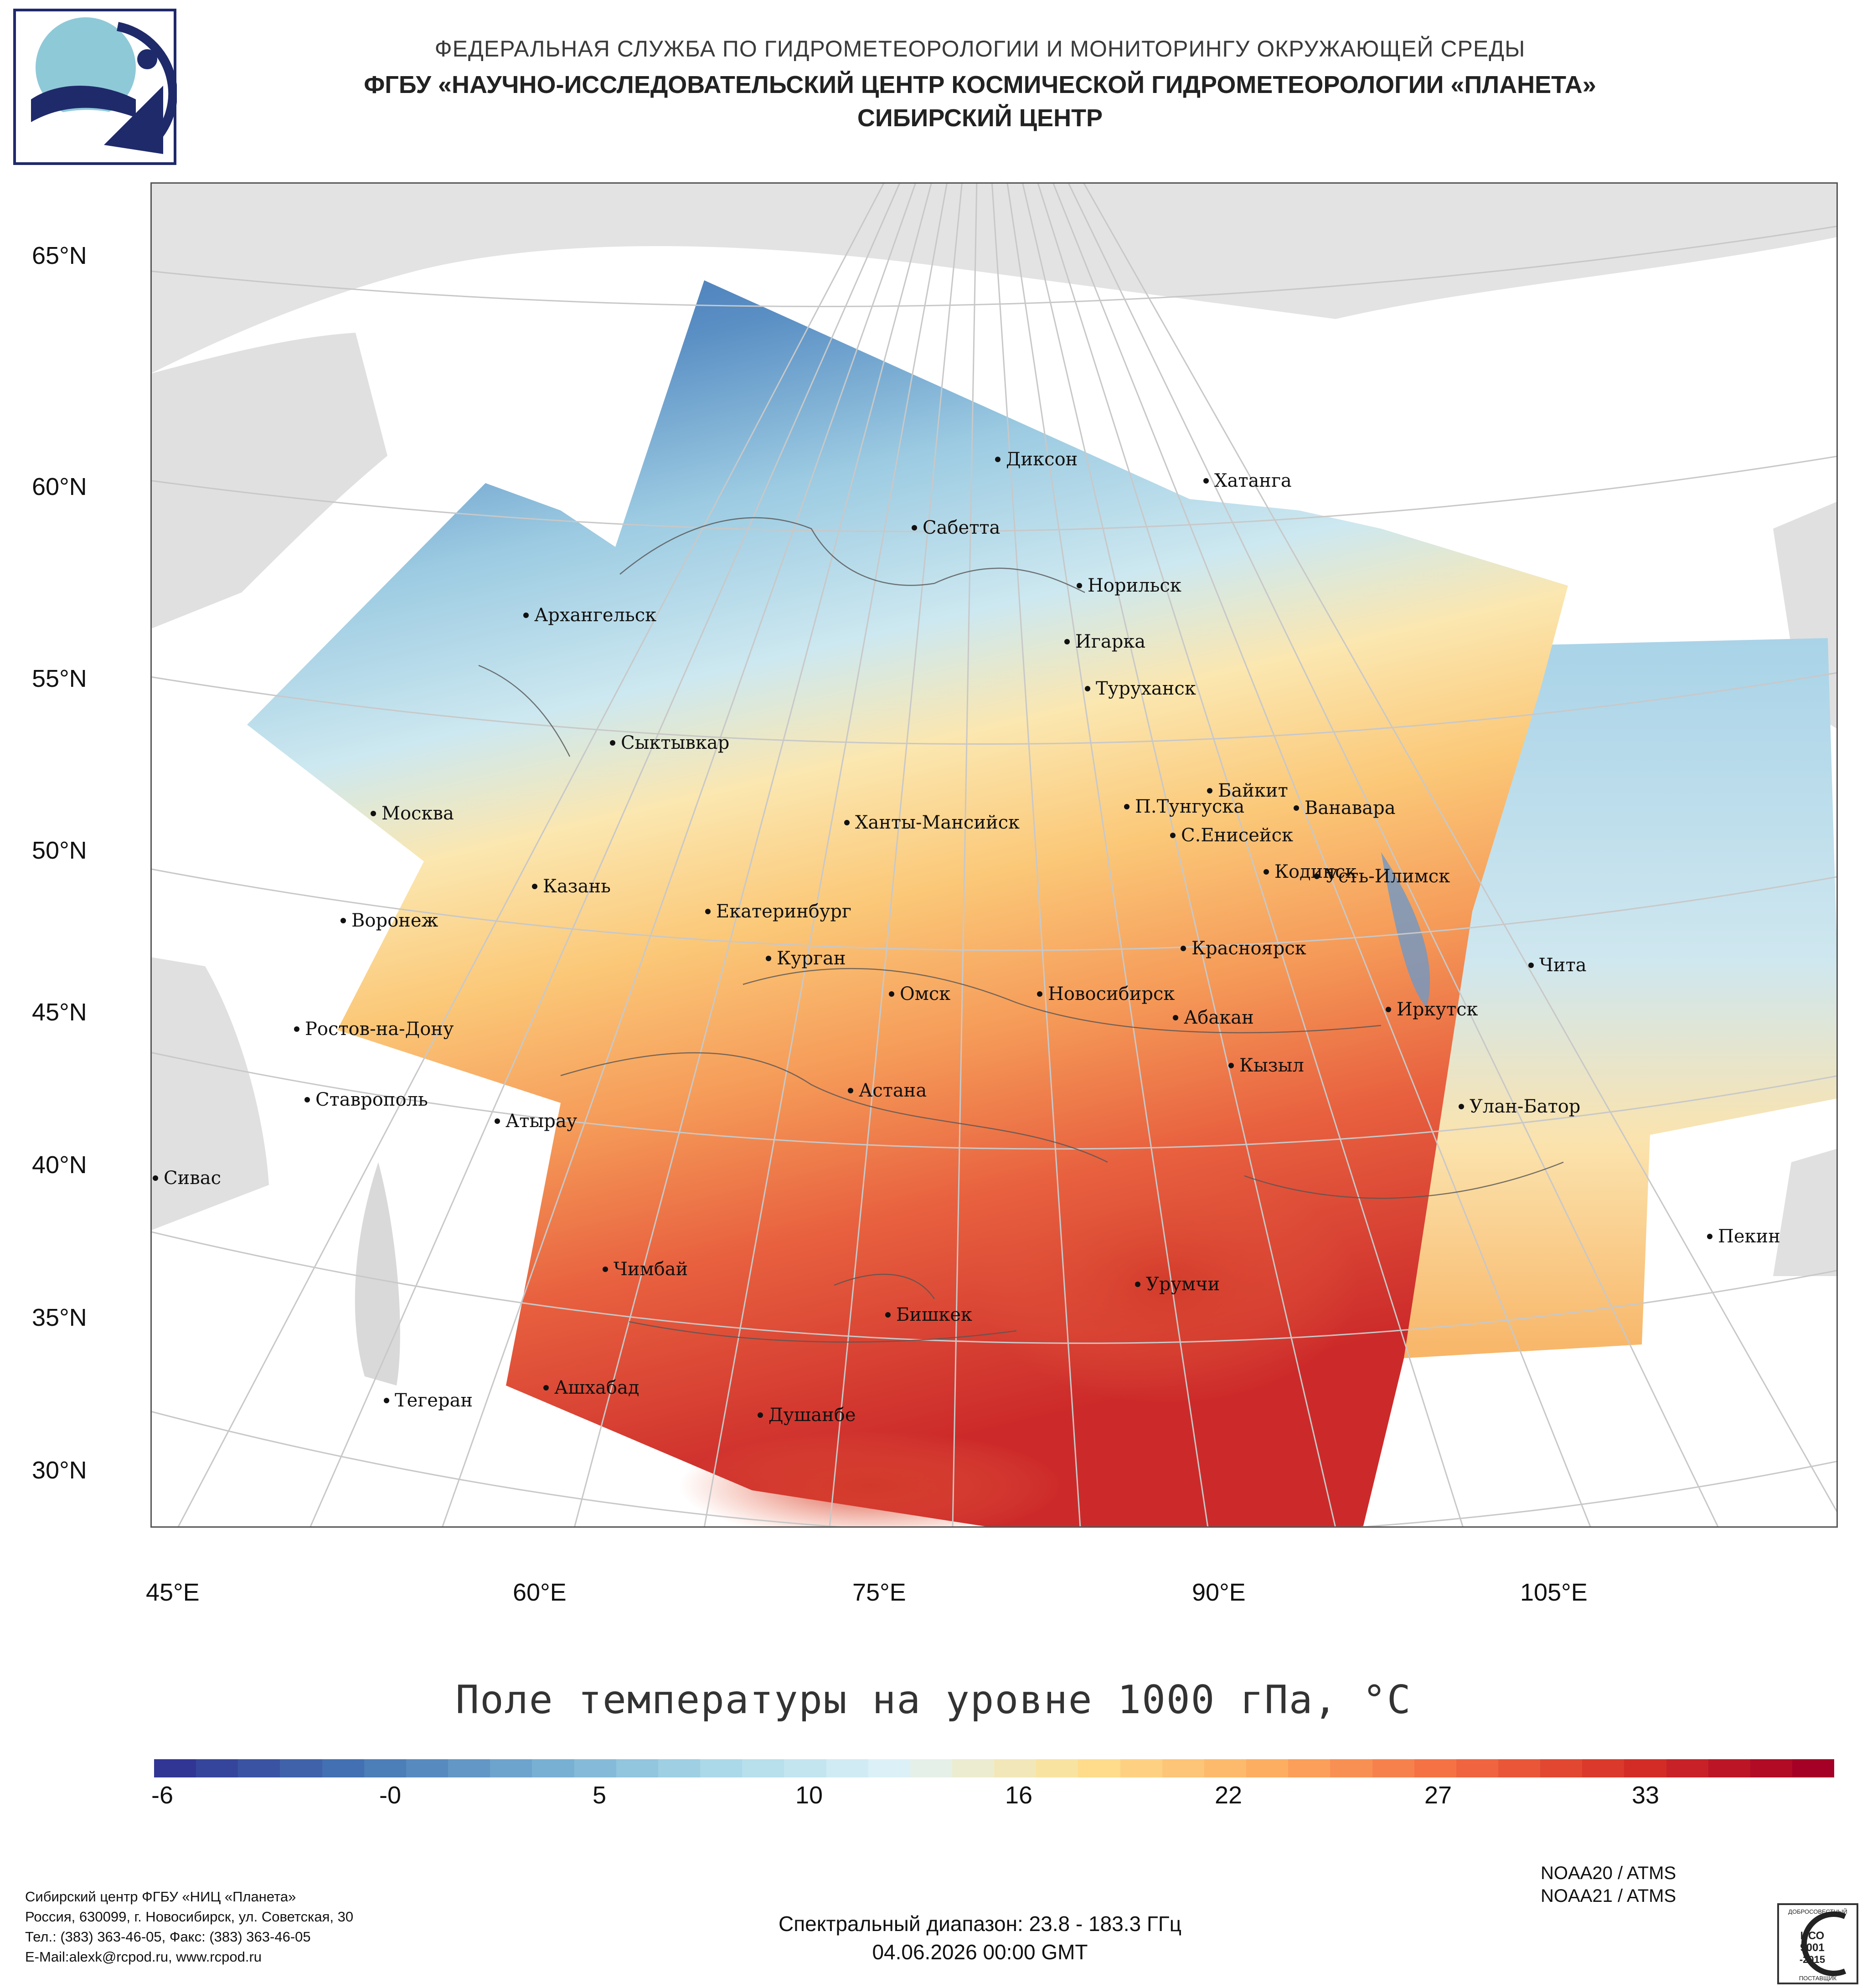 The image size is (1867, 1988). What do you see at coordinates (59, 255) in the screenshot?
I see `lat-label-65: 65°N` at bounding box center [59, 255].